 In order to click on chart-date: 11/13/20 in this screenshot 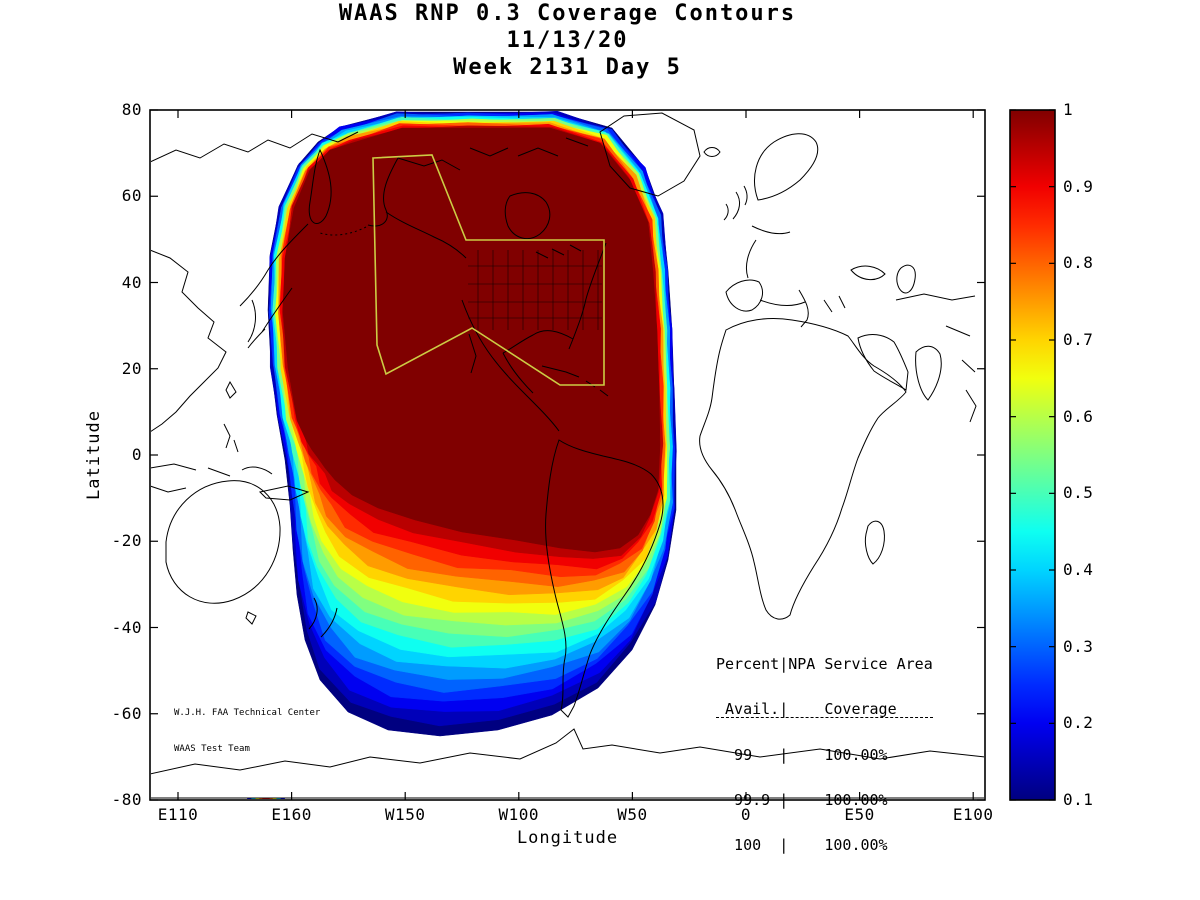, I will do `click(567, 40)`.